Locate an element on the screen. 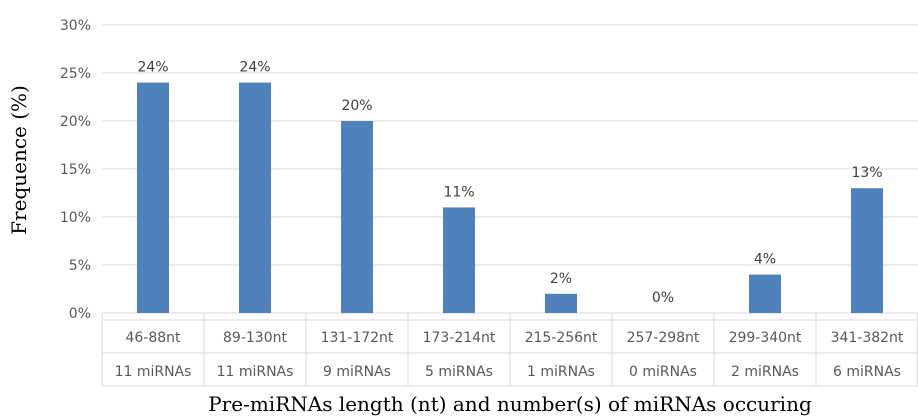 The image size is (918, 420). y-tick-label: 25% is located at coordinates (75, 74).